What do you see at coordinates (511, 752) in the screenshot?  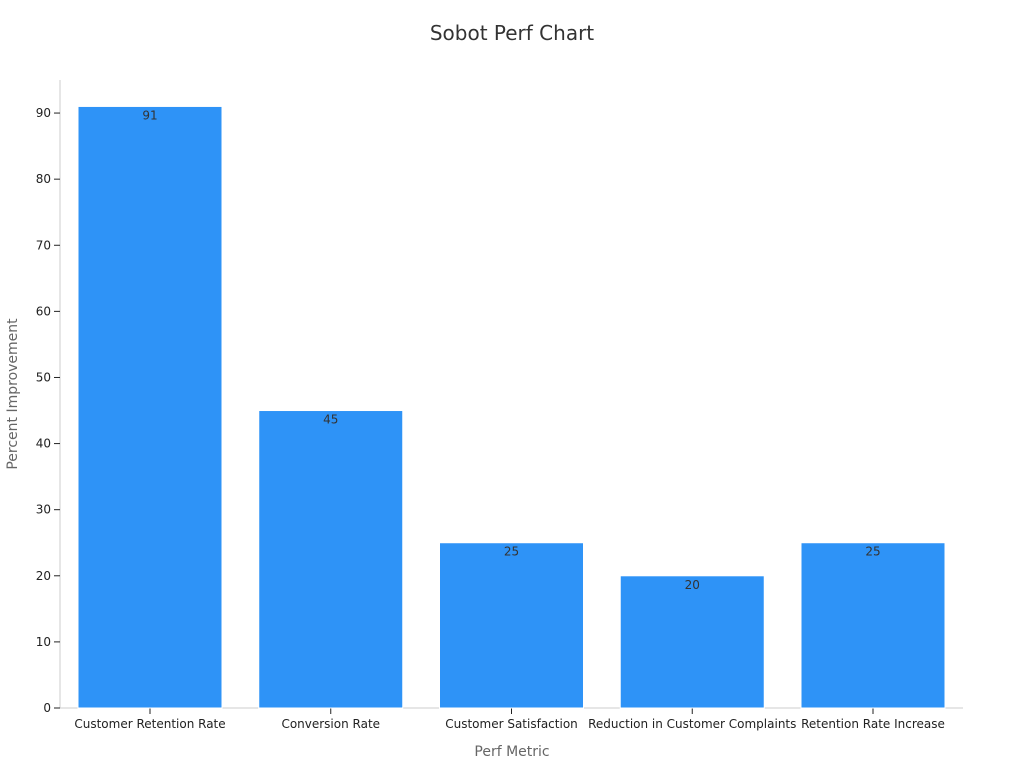 I see `x-axis-title: Perf Metric` at bounding box center [511, 752].